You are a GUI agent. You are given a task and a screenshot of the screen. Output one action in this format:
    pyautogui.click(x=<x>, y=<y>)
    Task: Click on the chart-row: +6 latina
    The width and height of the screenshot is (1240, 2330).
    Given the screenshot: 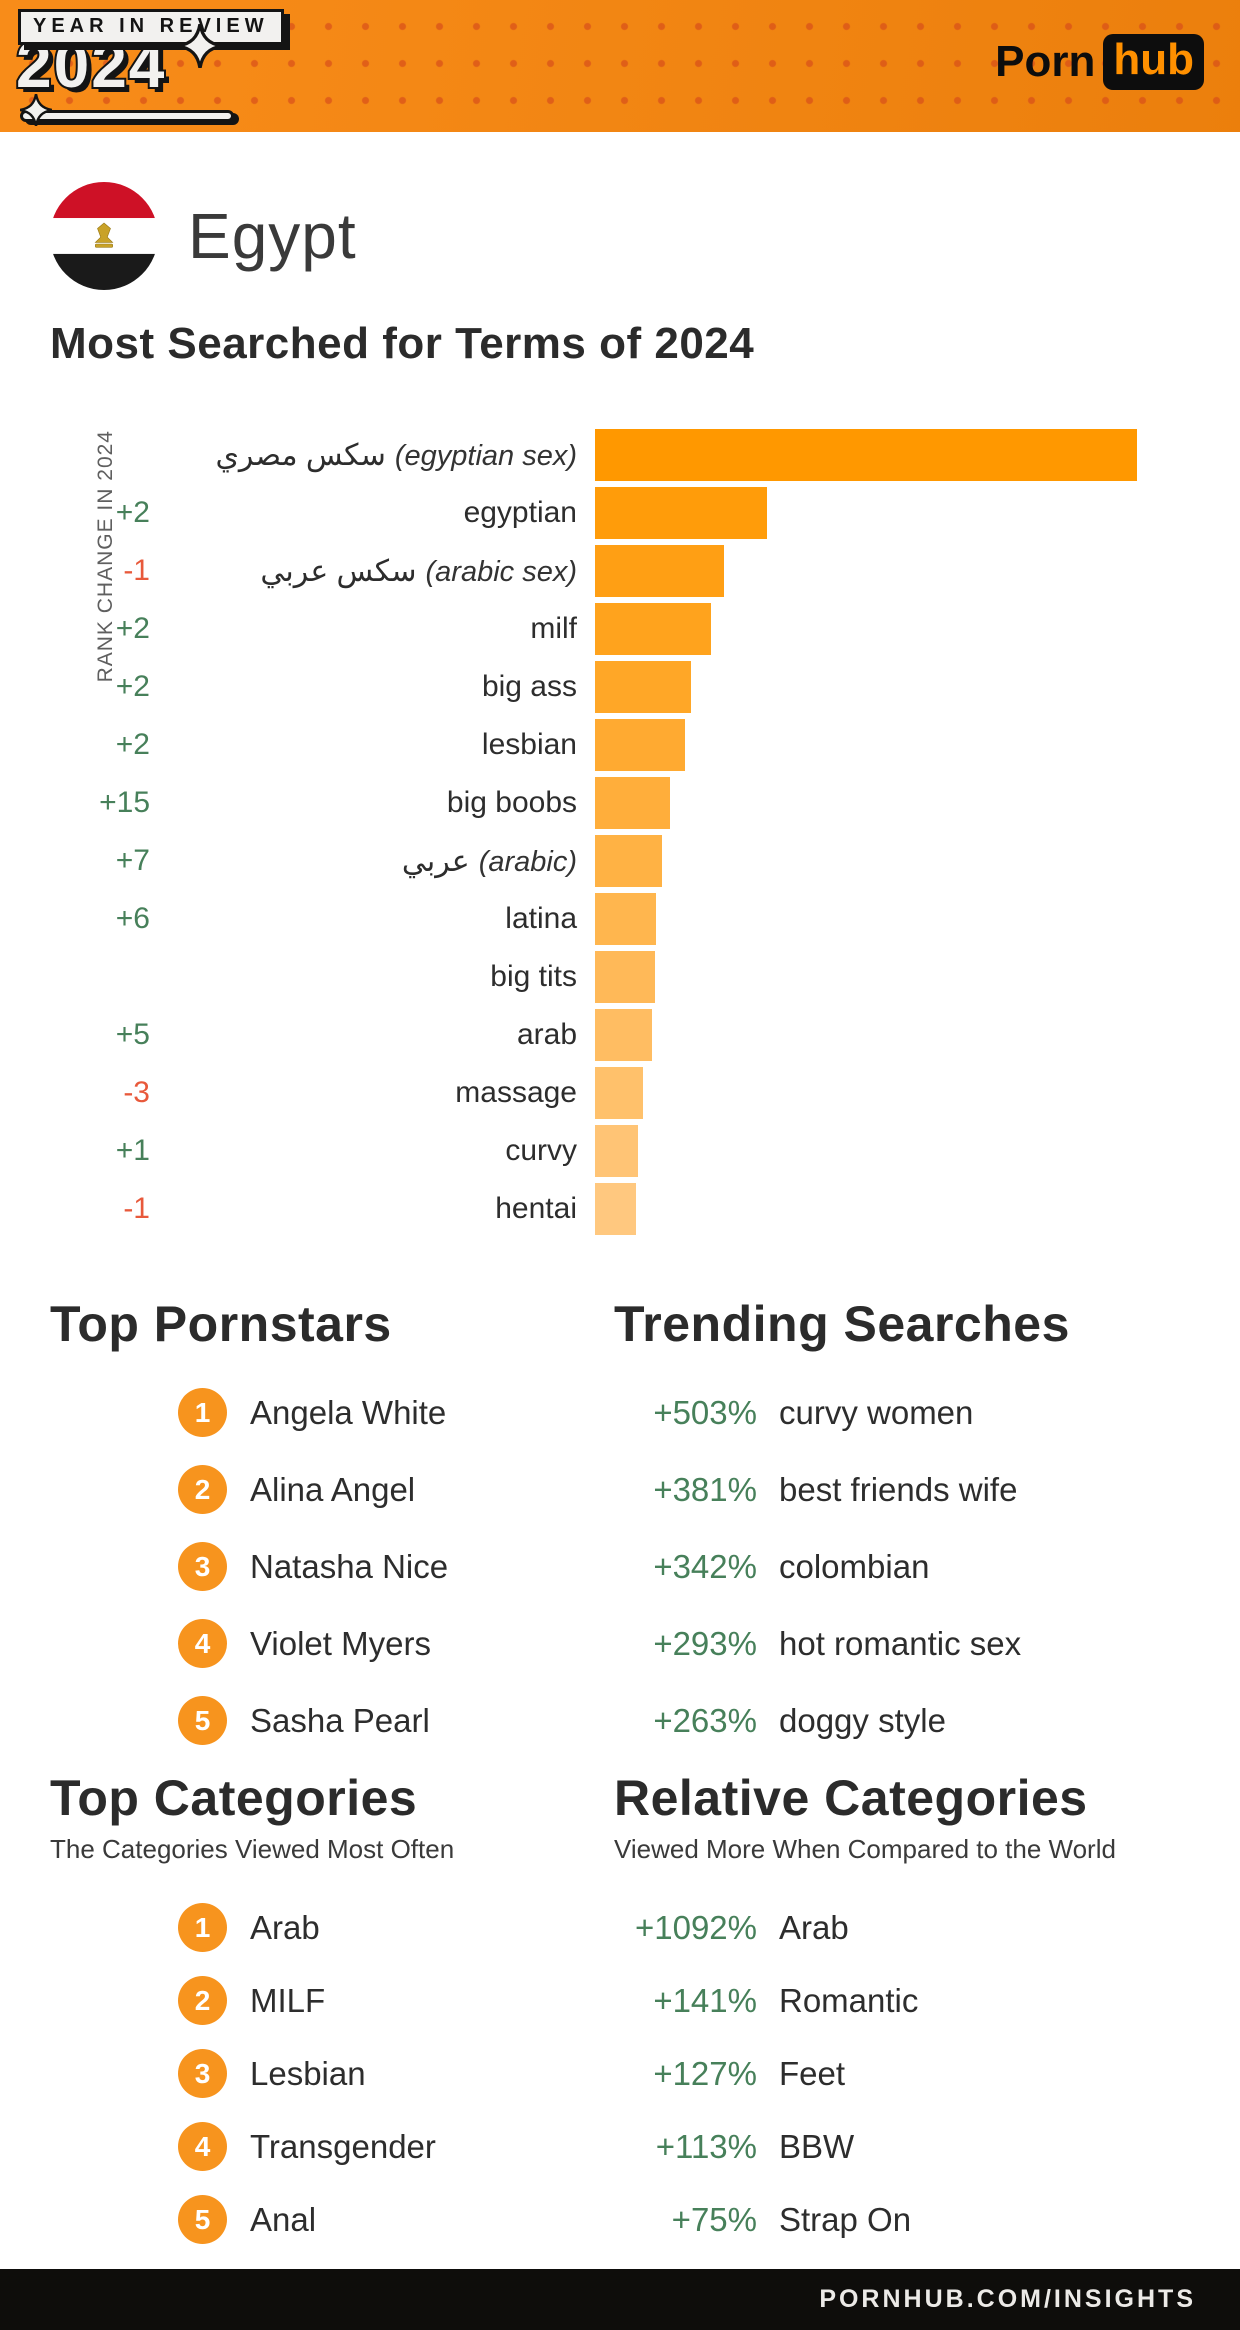 What is the action you would take?
    pyautogui.click(x=620, y=919)
    